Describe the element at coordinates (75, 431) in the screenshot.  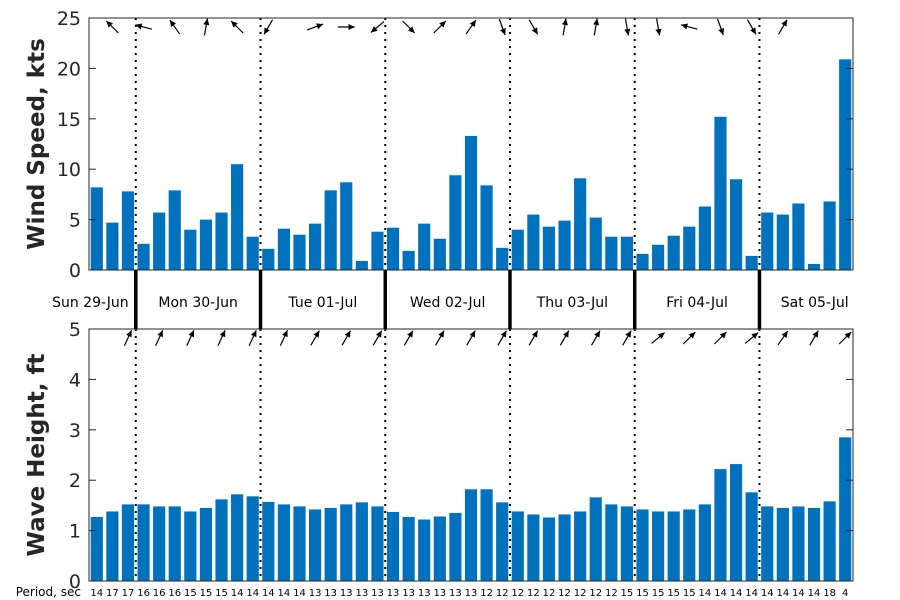
I see `wave-y-tick-label: 3` at that location.